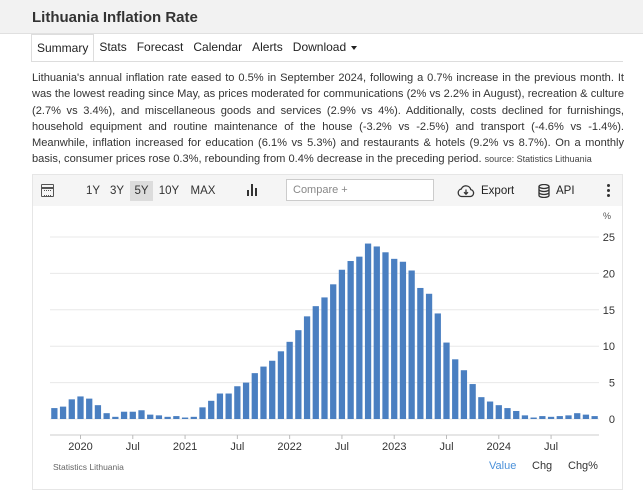  Describe the element at coordinates (141, 191) in the screenshot. I see `range-5y: 5Y` at that location.